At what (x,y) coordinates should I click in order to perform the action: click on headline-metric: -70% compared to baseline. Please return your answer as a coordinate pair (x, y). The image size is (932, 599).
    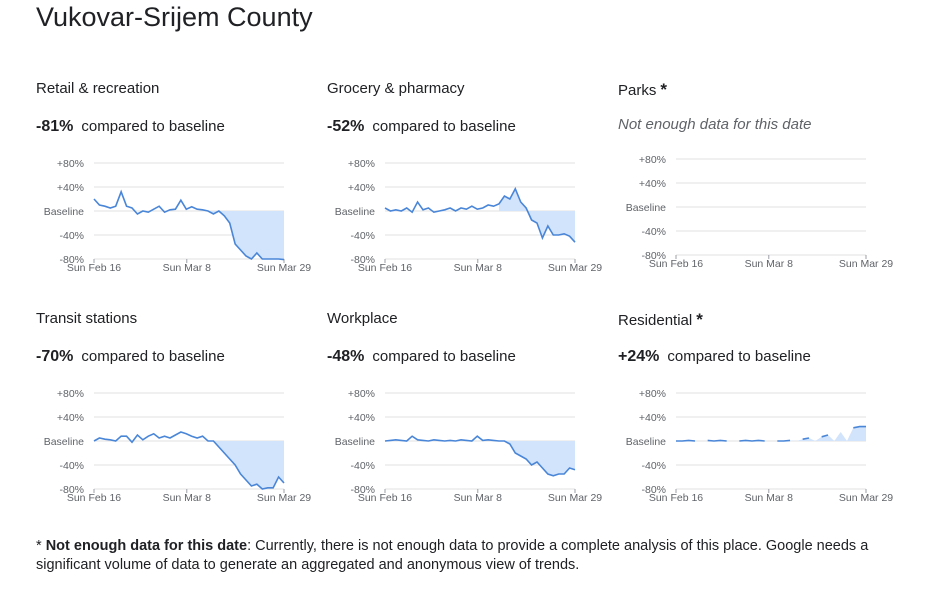
    Looking at the image, I should click on (130, 357).